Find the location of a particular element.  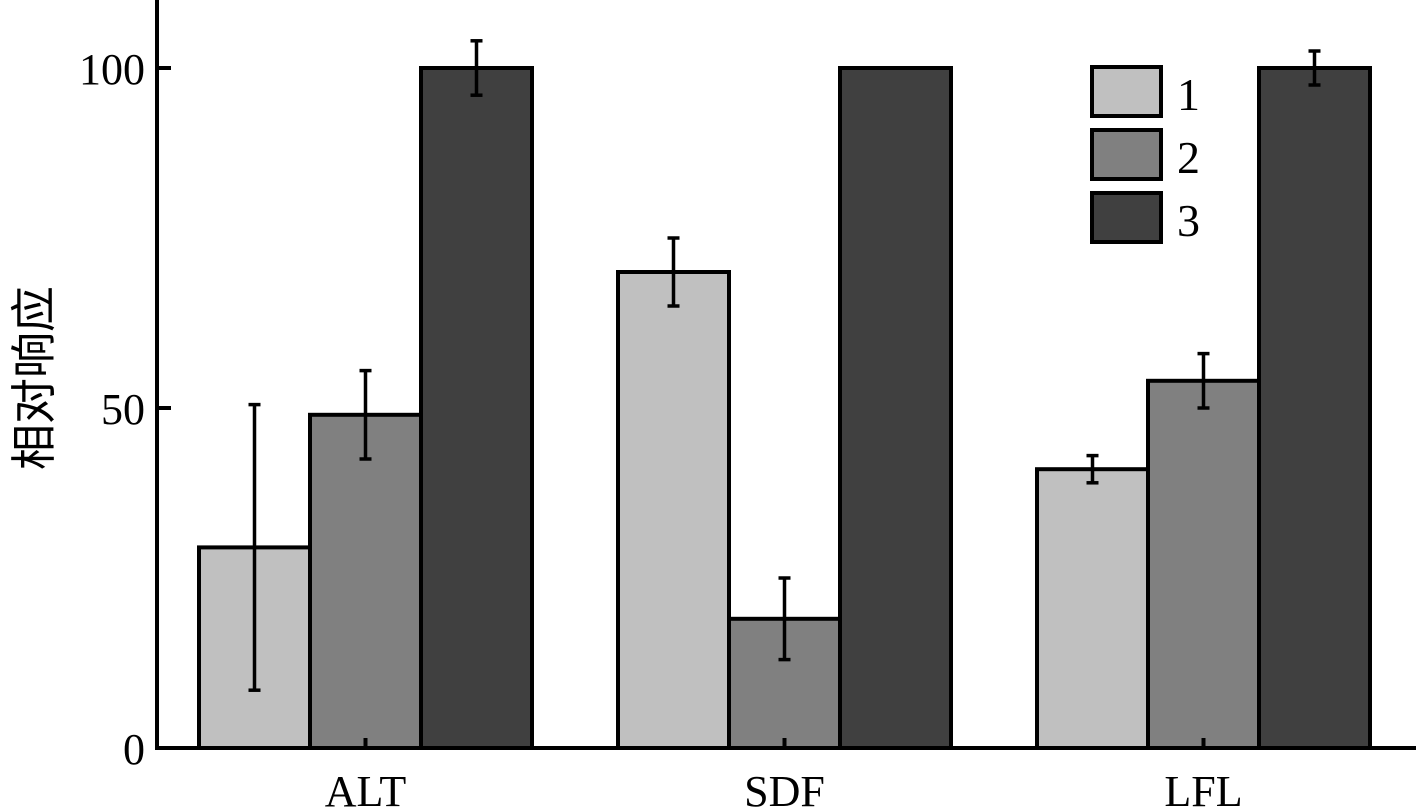

legend-label-2: 2 is located at coordinates (1188, 157).